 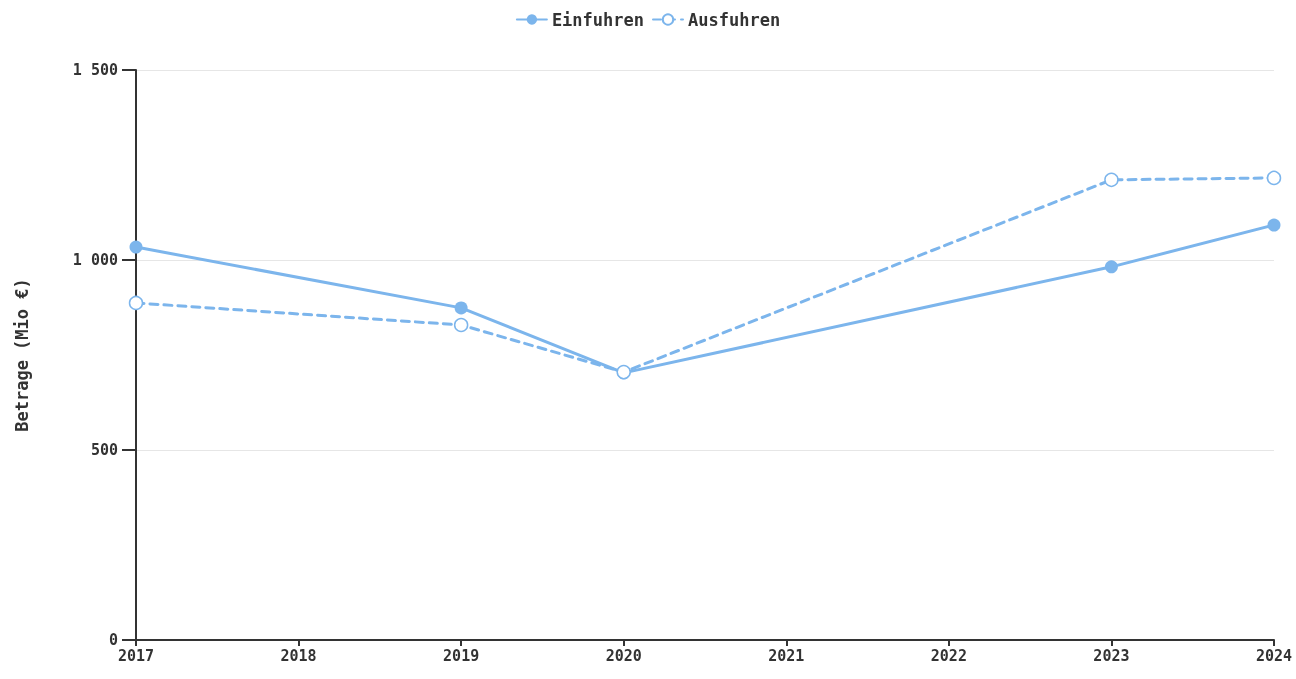 What do you see at coordinates (461, 655) in the screenshot?
I see `x-tick-label: 2019` at bounding box center [461, 655].